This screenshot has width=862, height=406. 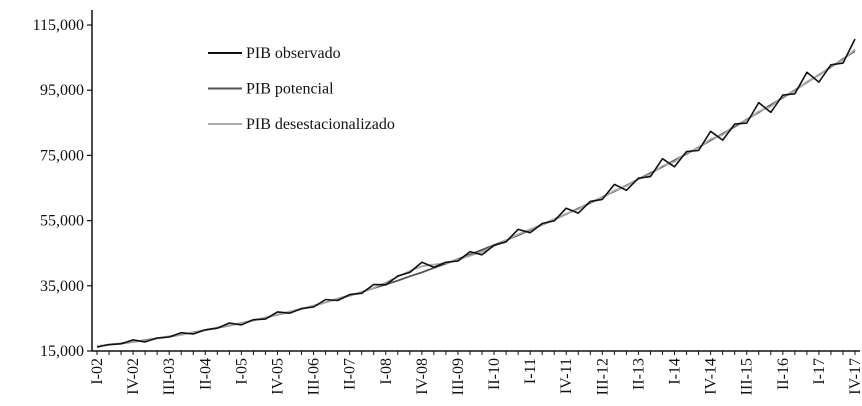 I want to click on x-tick-label: II-04, so click(x=205, y=374).